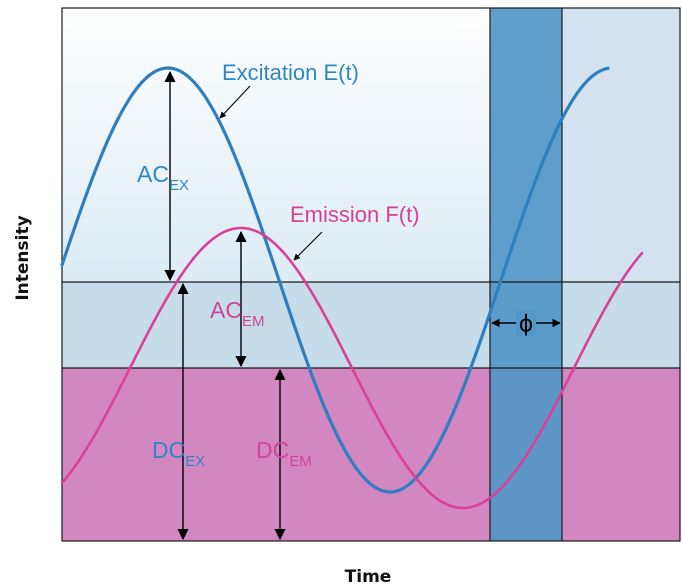  What do you see at coordinates (371, 325) in the screenshot?
I see `ac-band` at bounding box center [371, 325].